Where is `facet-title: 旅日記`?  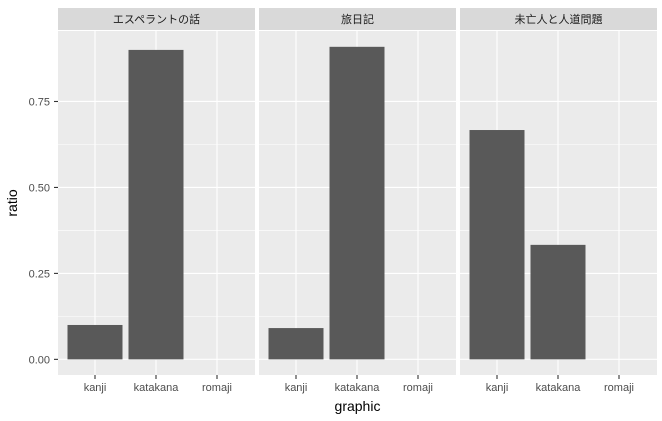 facet-title: 旅日記 is located at coordinates (357, 19).